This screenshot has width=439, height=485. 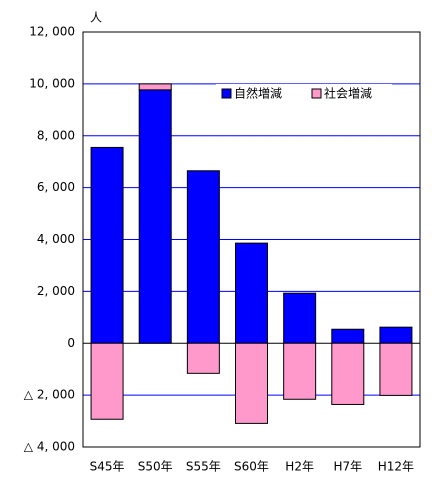 What do you see at coordinates (203, 467) in the screenshot?
I see `x-tick-label: S55年` at bounding box center [203, 467].